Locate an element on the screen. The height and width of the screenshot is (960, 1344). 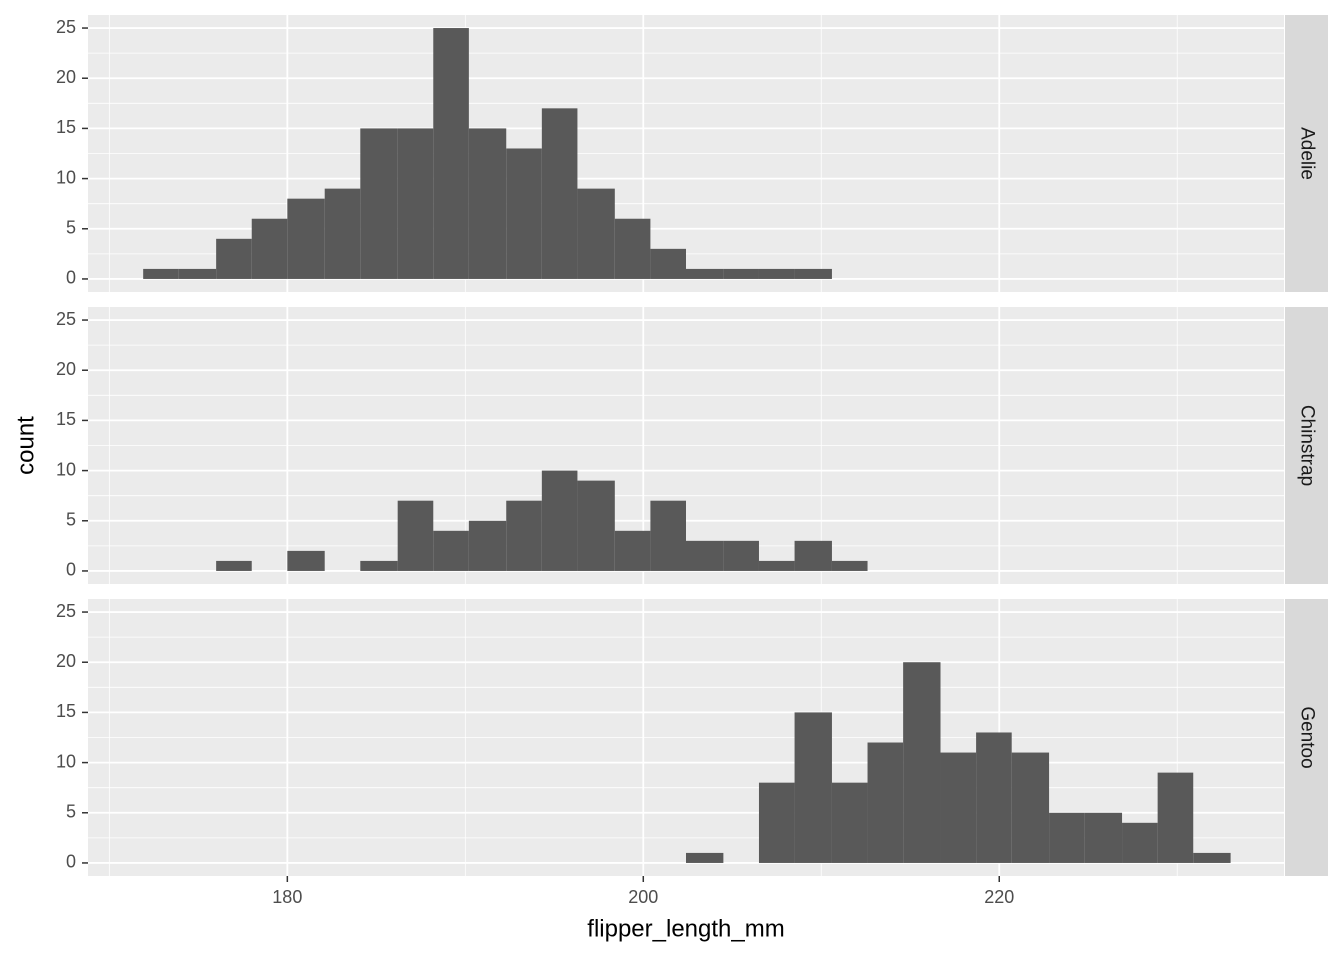
x-axis-label: flipper_length_mm is located at coordinates (685, 928).